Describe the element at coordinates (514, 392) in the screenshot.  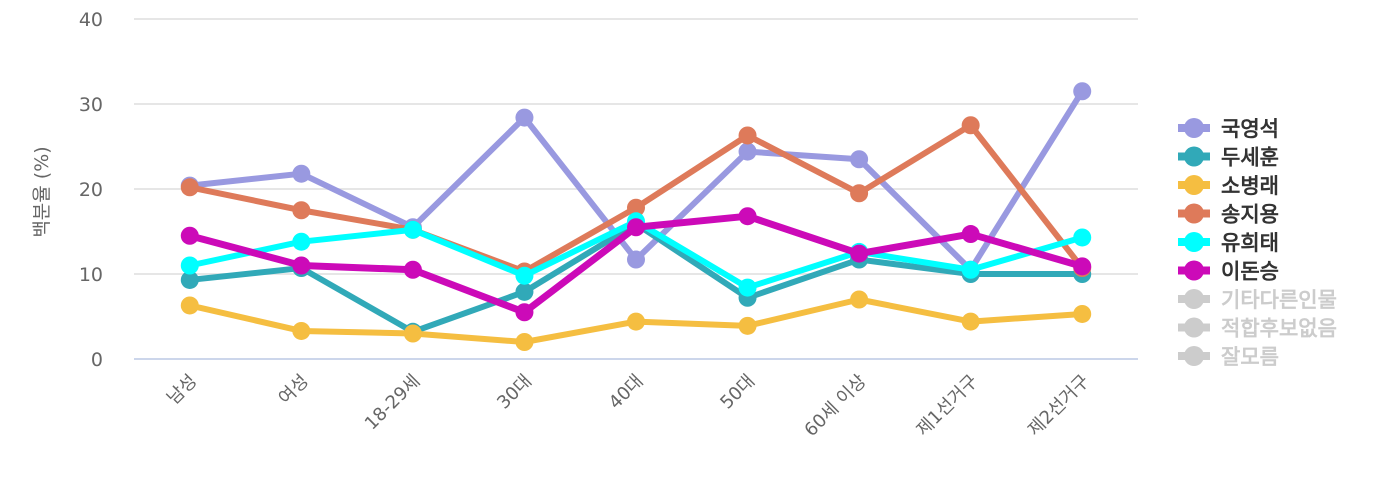
I see `x-tick-label: 30대` at that location.